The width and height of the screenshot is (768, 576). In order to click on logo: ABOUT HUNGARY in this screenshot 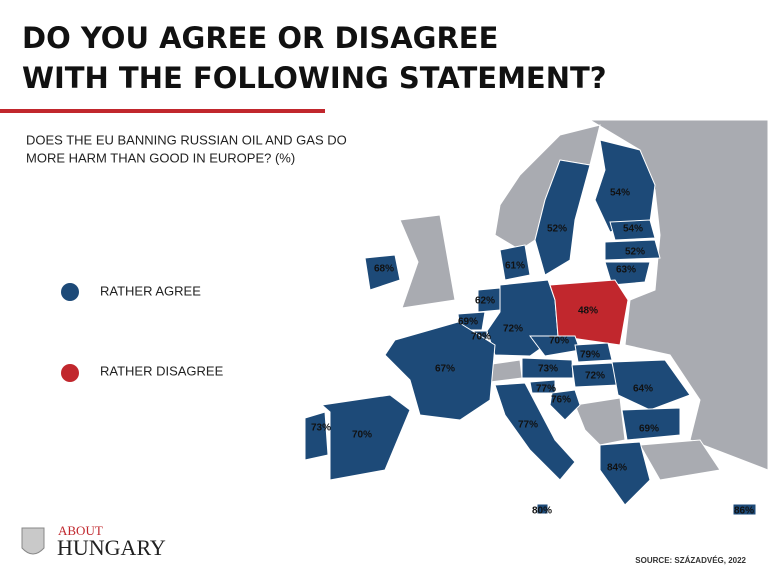, I will do `click(93, 541)`.